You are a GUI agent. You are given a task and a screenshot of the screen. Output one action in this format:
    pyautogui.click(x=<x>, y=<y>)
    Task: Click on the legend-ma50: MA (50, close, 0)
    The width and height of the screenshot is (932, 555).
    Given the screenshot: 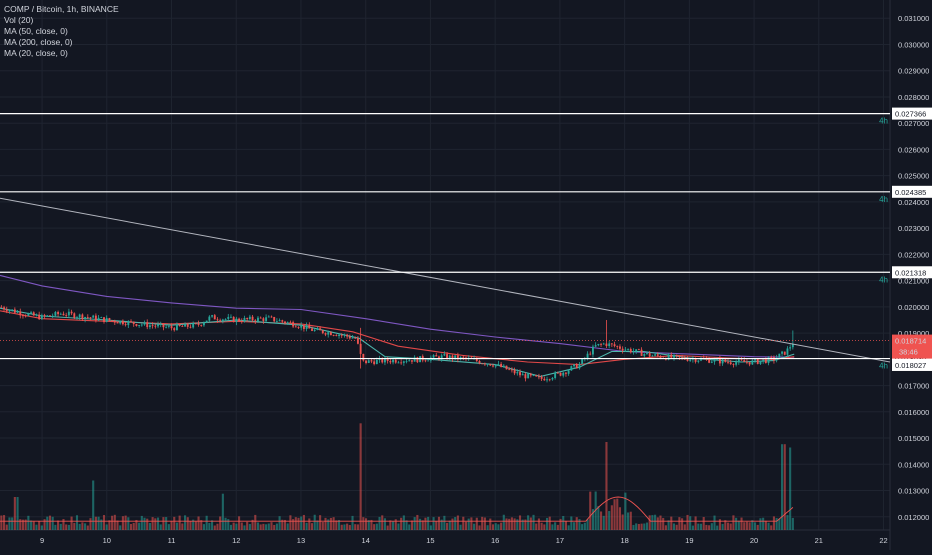 What is the action you would take?
    pyautogui.click(x=36, y=31)
    